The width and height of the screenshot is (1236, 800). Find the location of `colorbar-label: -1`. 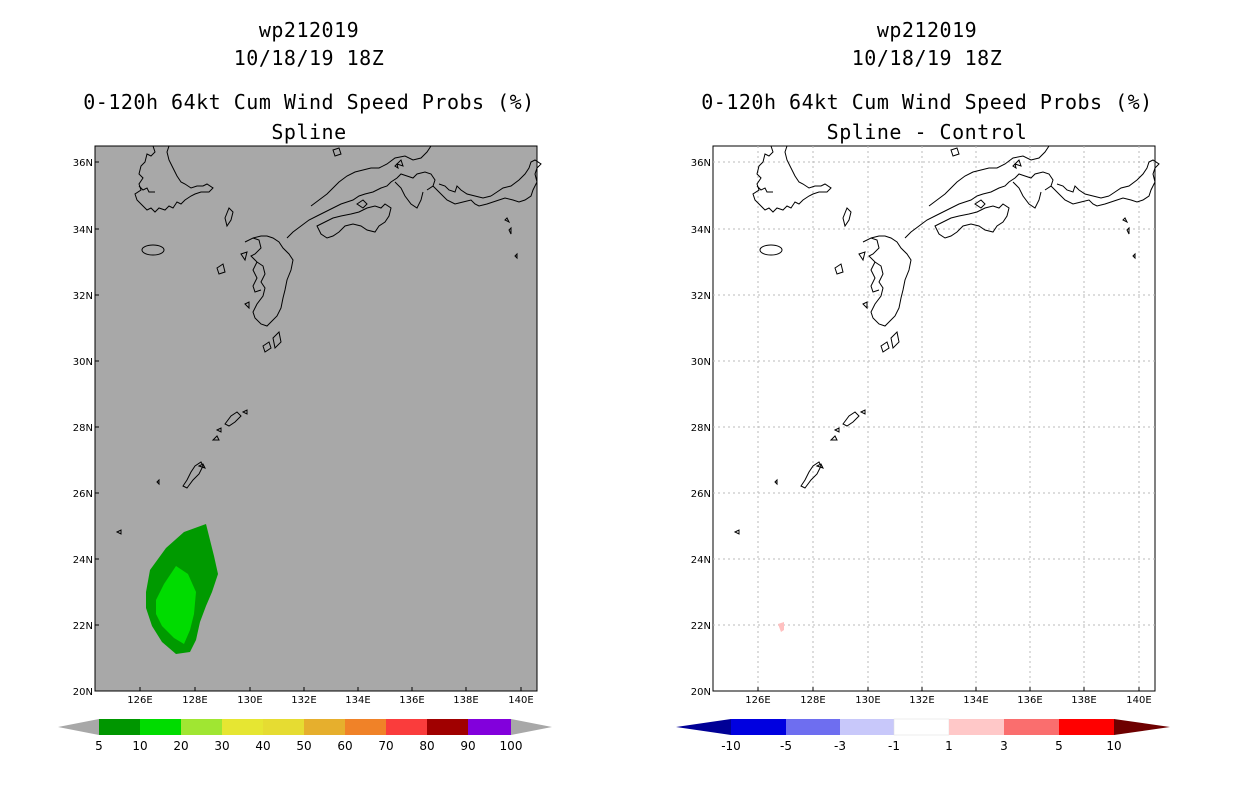

colorbar-label: -1 is located at coordinates (894, 746).